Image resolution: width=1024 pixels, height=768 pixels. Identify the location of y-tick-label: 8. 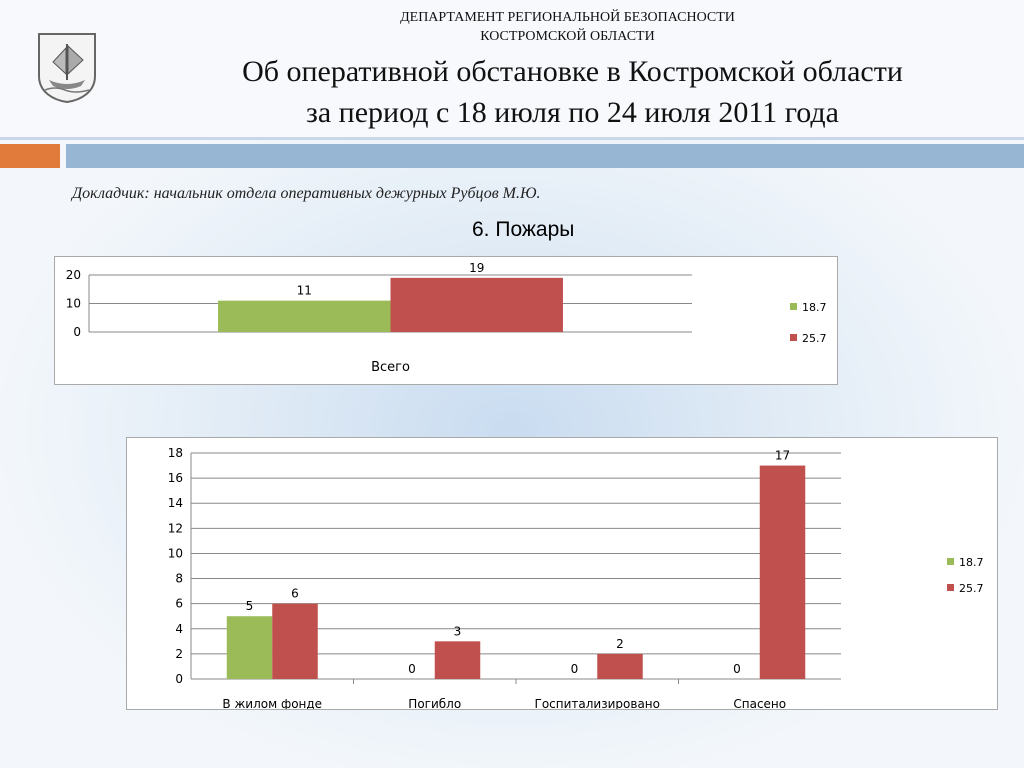
(179, 579).